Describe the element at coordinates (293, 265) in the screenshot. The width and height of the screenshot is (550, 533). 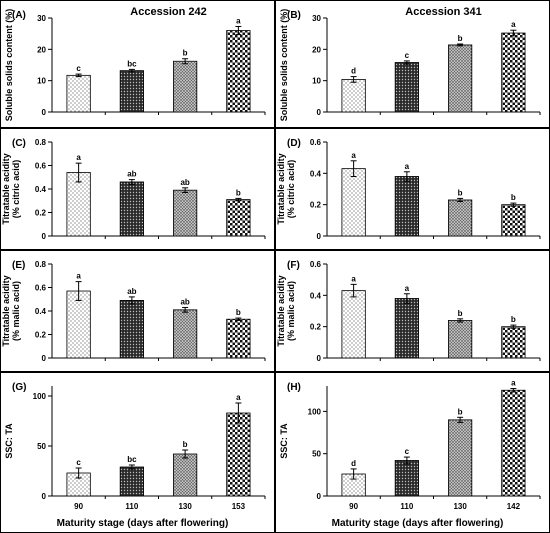
I see `panel-label: (F)` at that location.